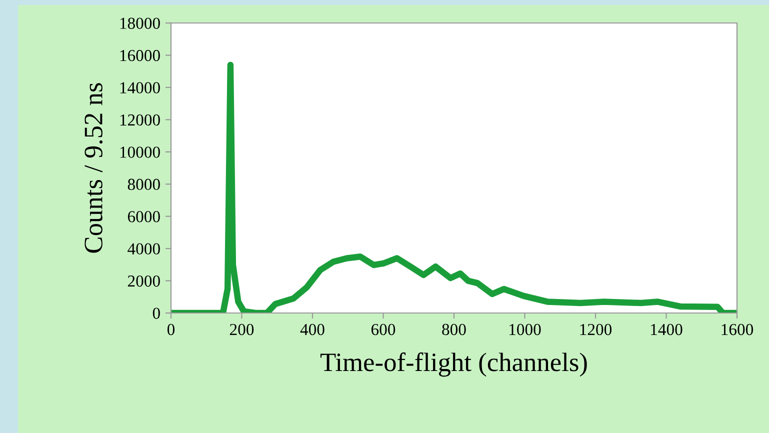 This screenshot has height=433, width=769. What do you see at coordinates (525, 330) in the screenshot?
I see `x-tick-label: 1000` at bounding box center [525, 330].